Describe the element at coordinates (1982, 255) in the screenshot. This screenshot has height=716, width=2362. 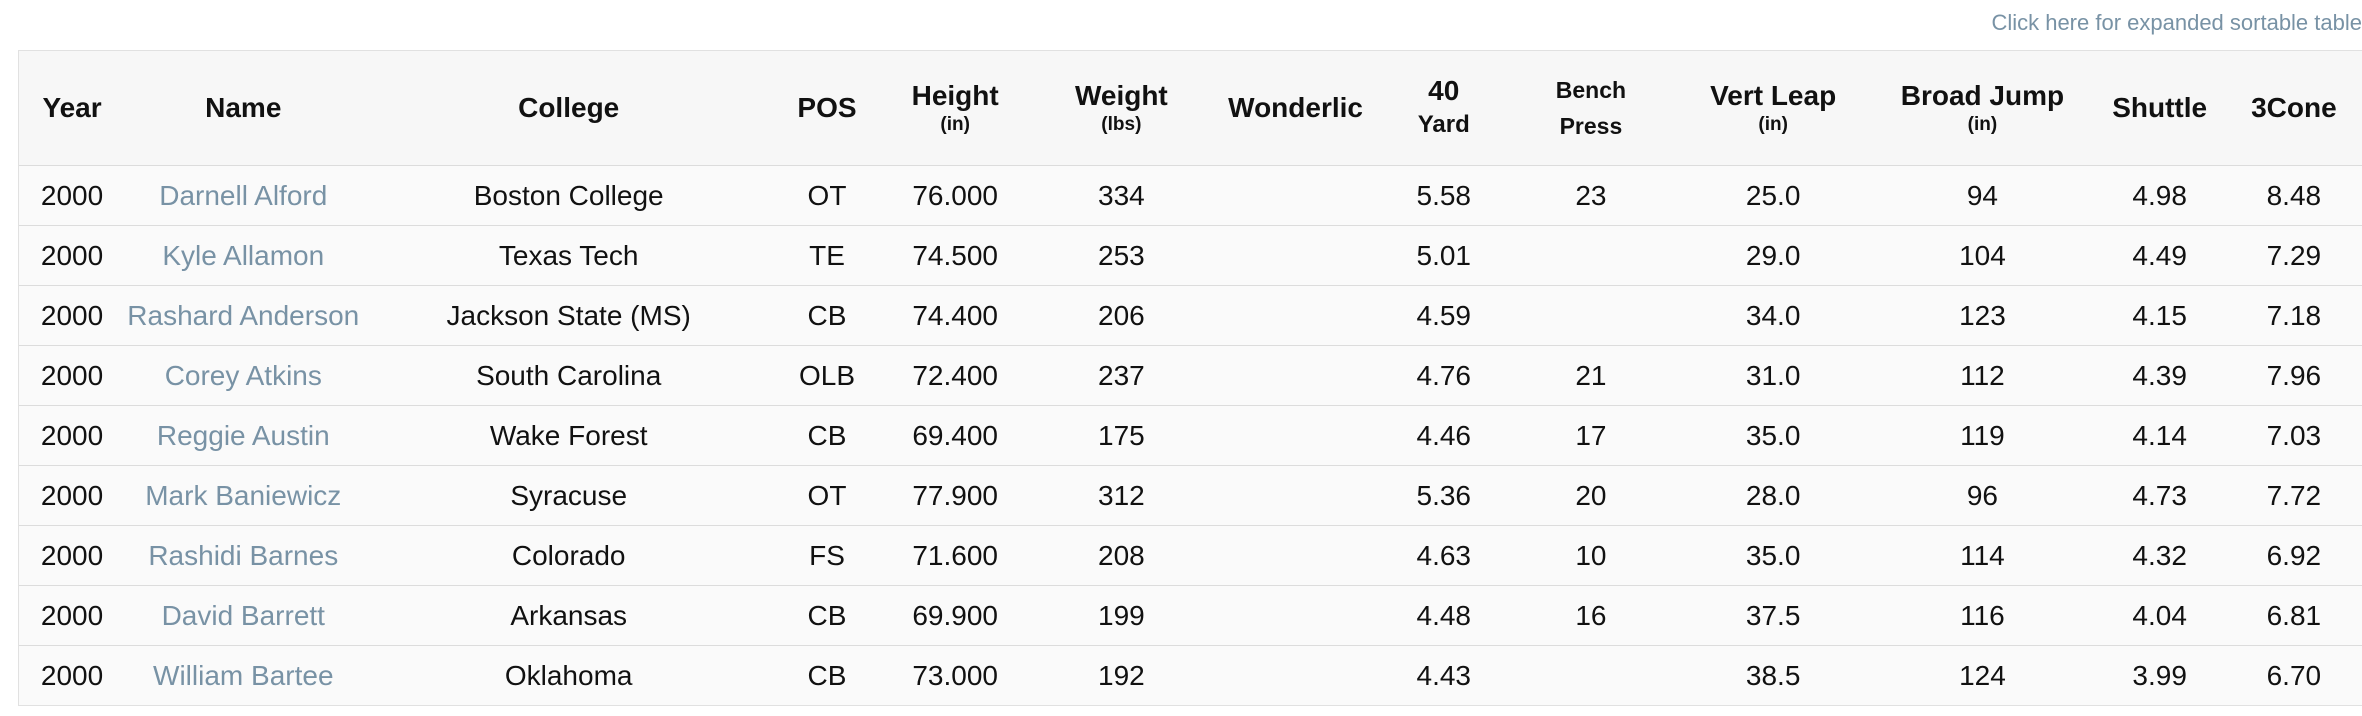
I see `cell-broad-jump: 104` at that location.